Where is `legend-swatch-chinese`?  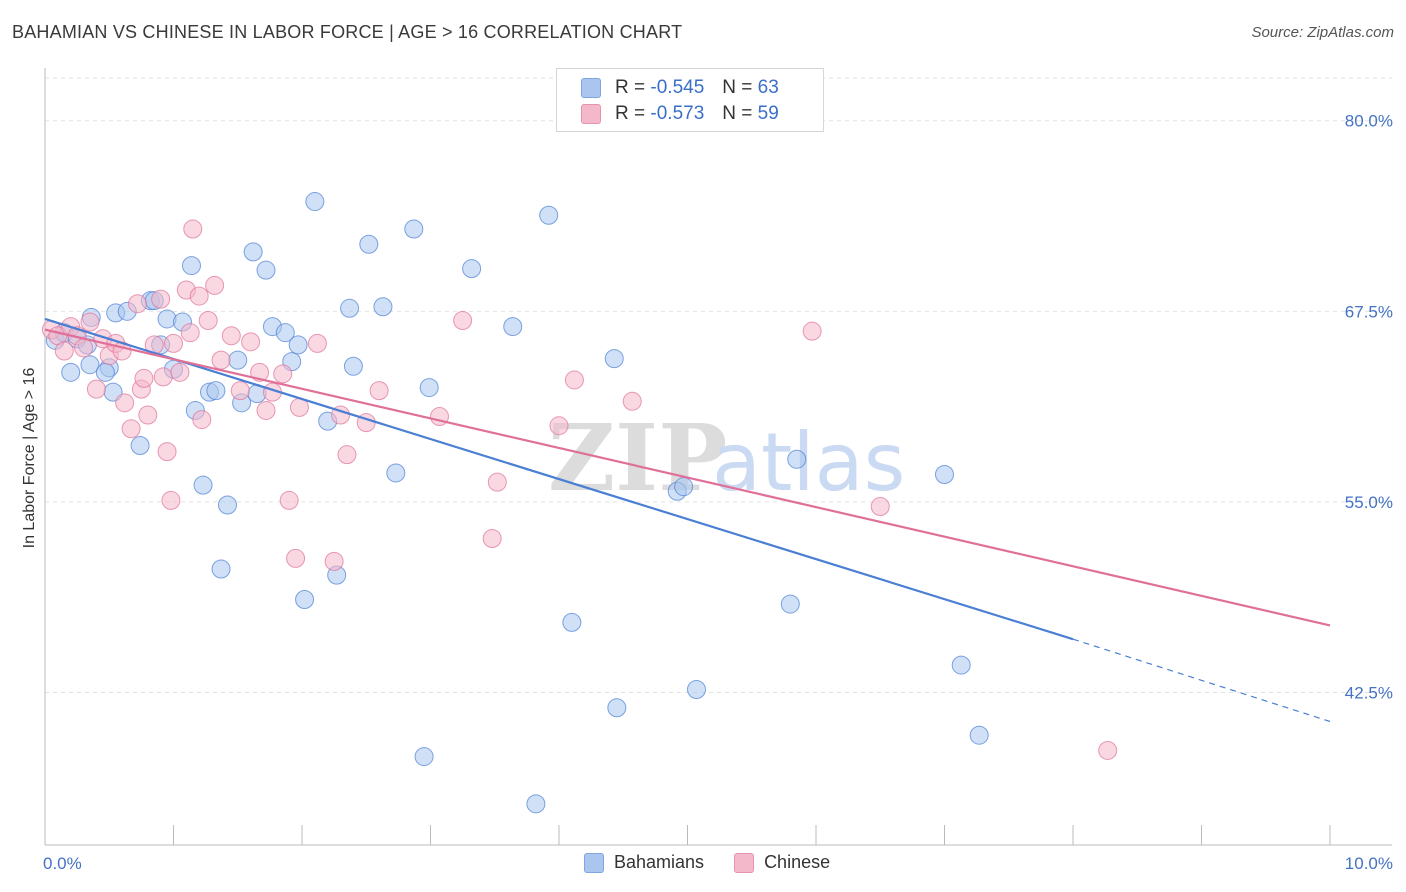 legend-swatch-chinese is located at coordinates (744, 862).